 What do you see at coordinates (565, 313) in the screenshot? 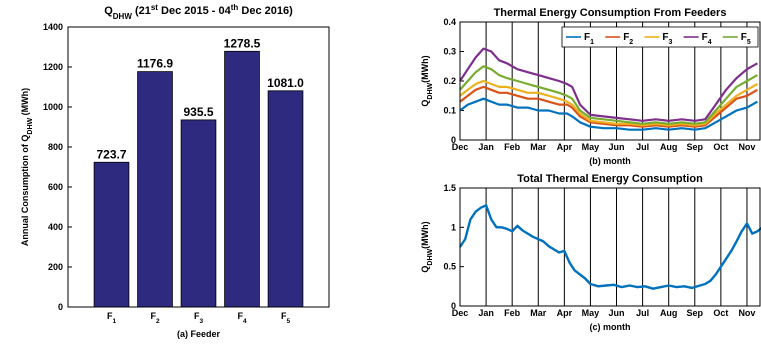
I see `total-x-tick-label: Apr` at bounding box center [565, 313].